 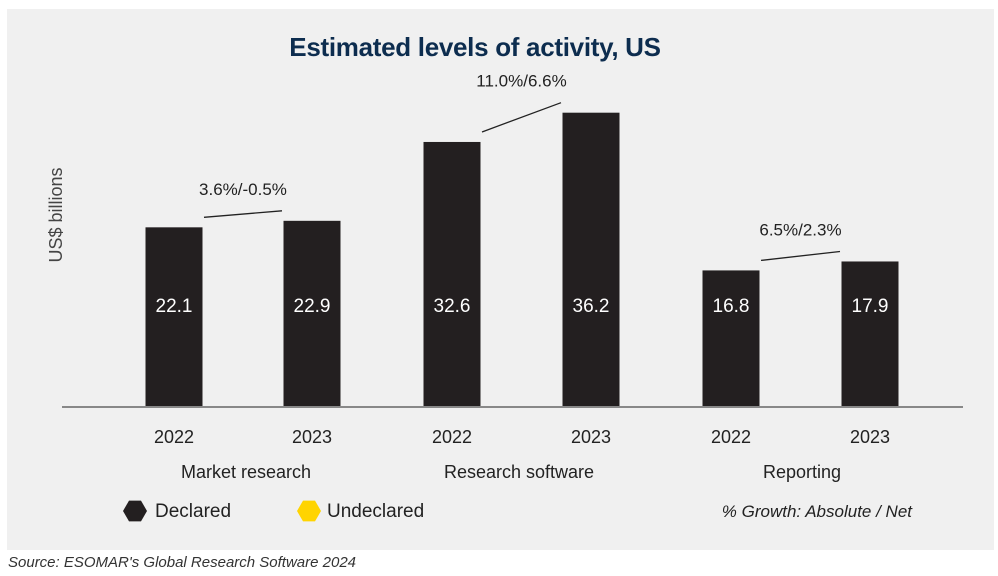 I want to click on x-group-label: Research software, so click(x=519, y=472).